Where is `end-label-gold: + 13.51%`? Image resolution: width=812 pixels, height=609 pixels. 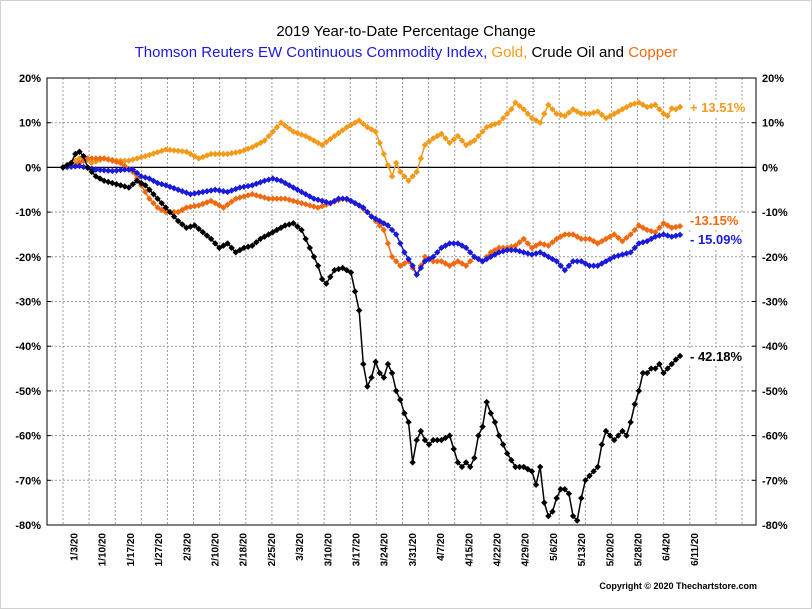
end-label-gold: + 13.51% is located at coordinates (718, 107).